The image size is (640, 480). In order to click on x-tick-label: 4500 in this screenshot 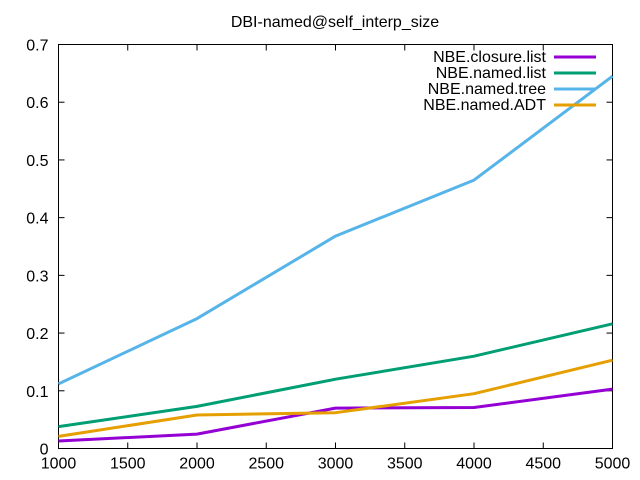, I will do `click(543, 464)`.